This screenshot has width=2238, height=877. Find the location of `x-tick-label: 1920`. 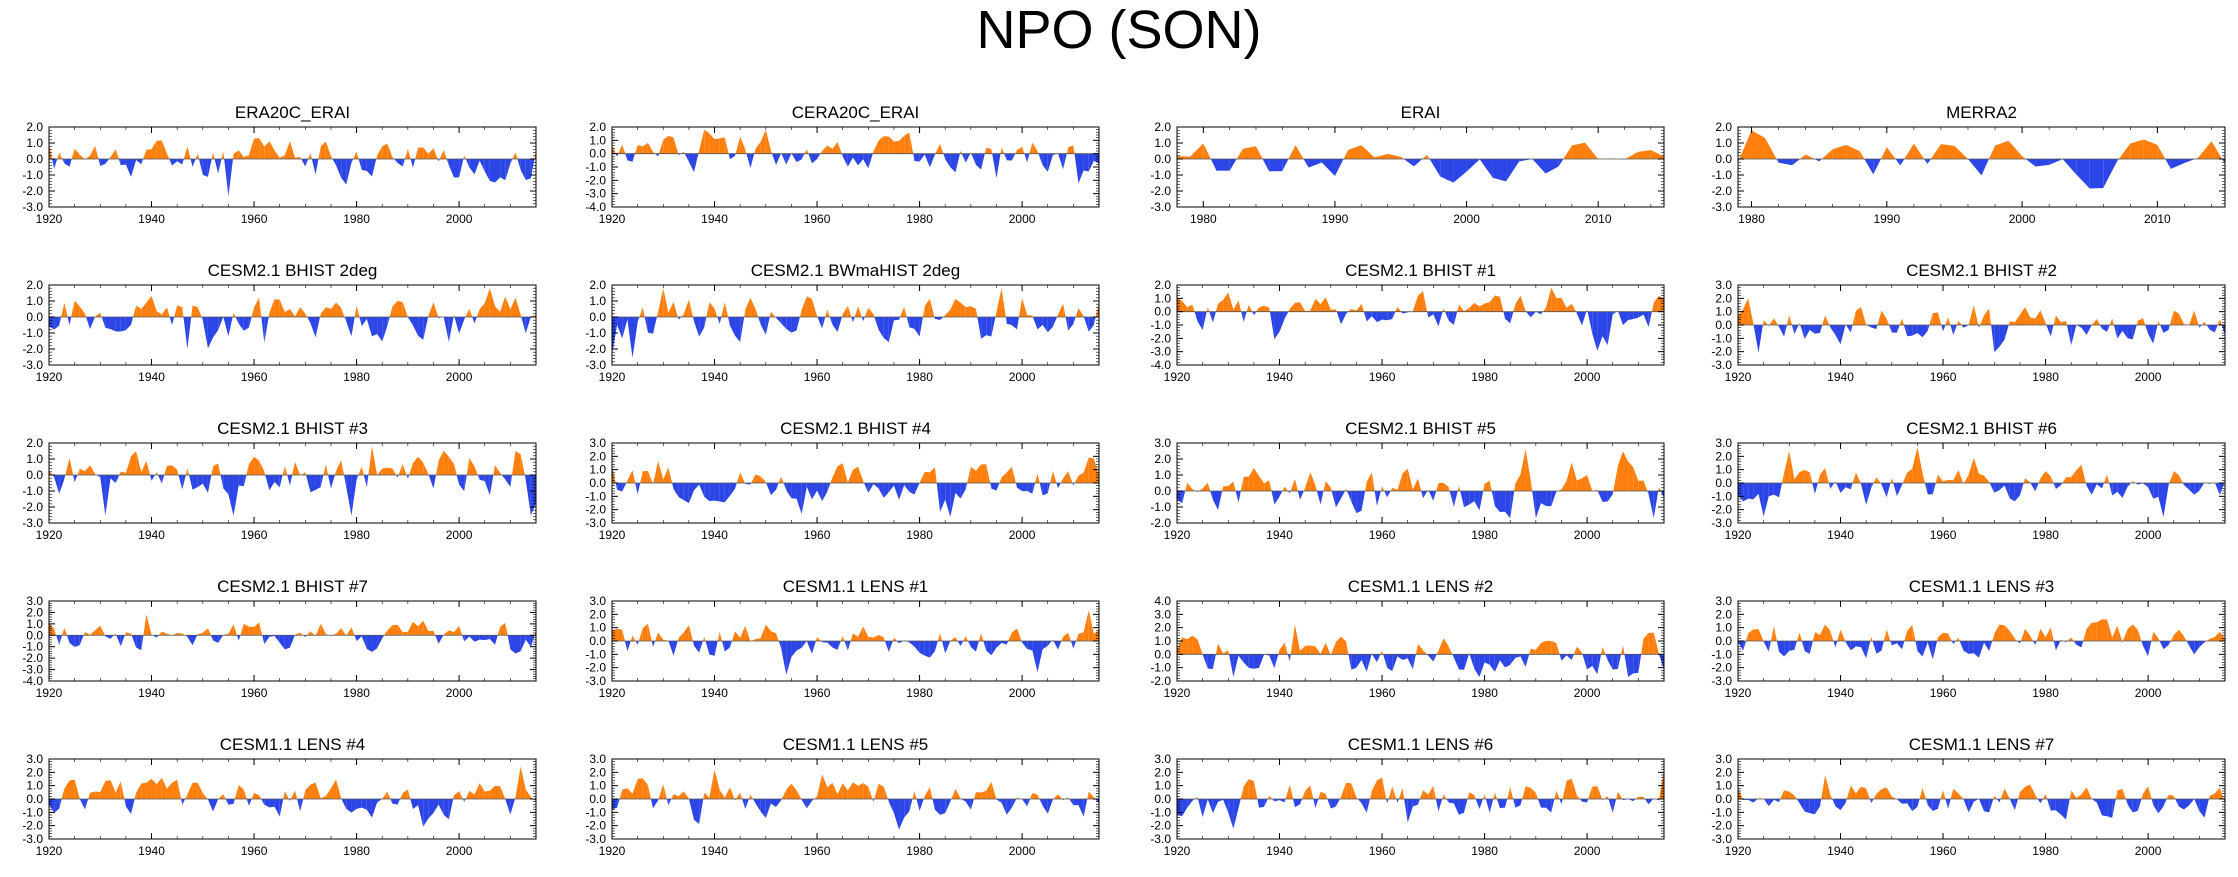

x-tick-label: 1920 is located at coordinates (49, 219).